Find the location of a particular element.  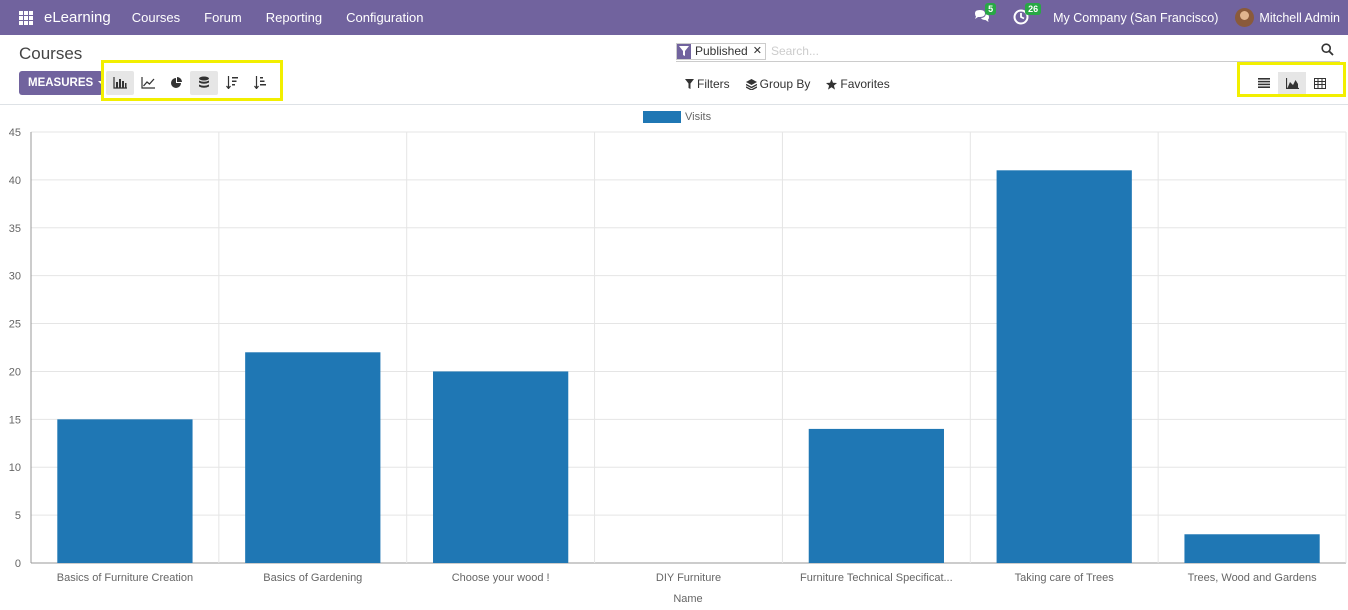

bar-basics-of-gardening is located at coordinates (313, 457).